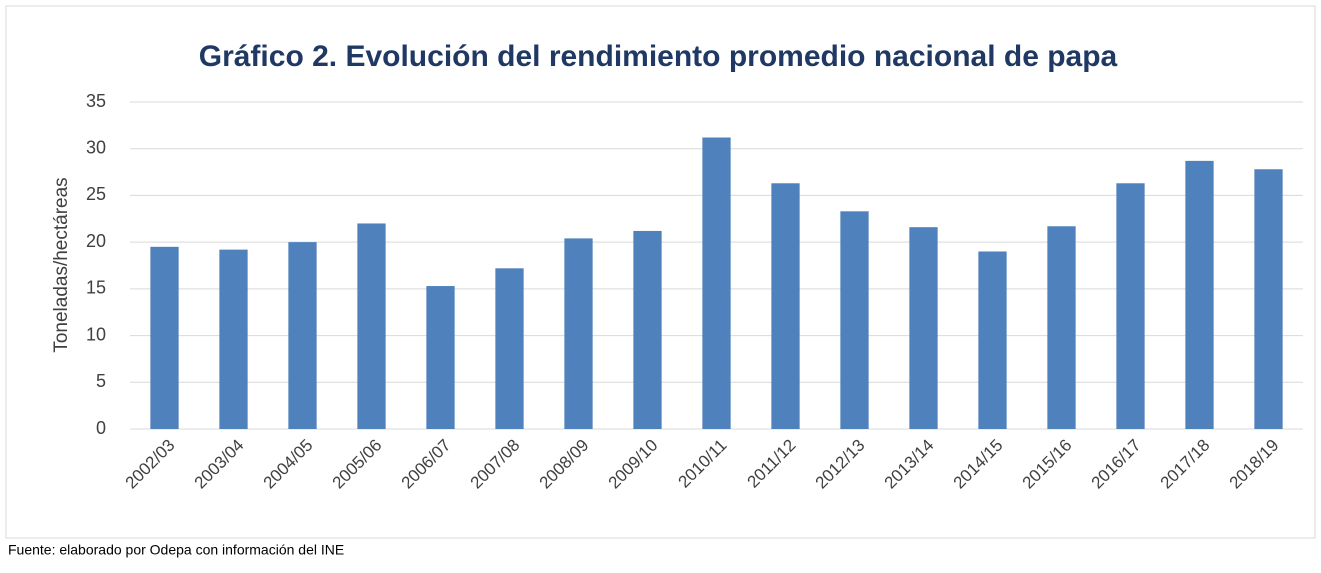  I want to click on y-tick-label: 0, so click(101, 428).